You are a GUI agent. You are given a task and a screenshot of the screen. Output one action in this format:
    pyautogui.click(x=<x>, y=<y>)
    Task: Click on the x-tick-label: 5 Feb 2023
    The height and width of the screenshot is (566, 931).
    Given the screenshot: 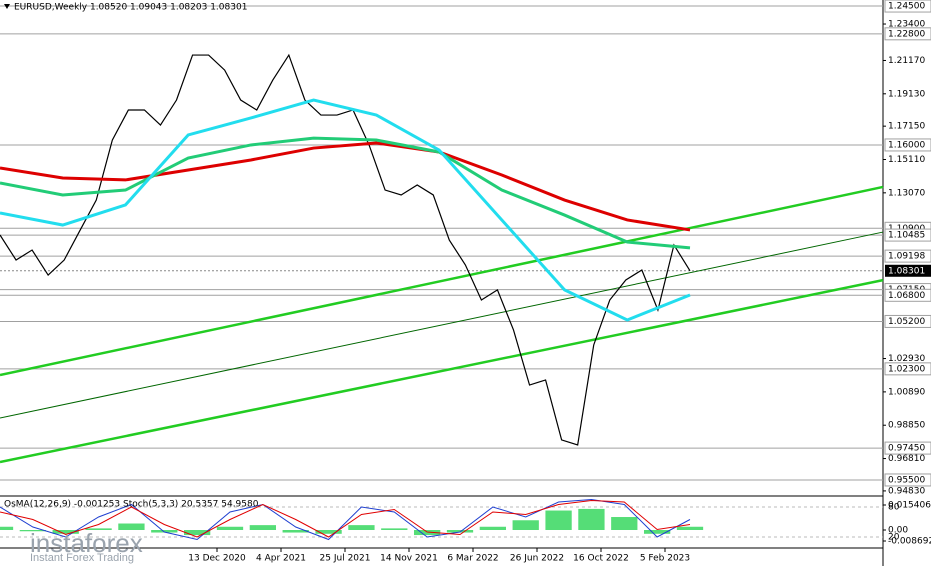 What is the action you would take?
    pyautogui.click(x=665, y=559)
    